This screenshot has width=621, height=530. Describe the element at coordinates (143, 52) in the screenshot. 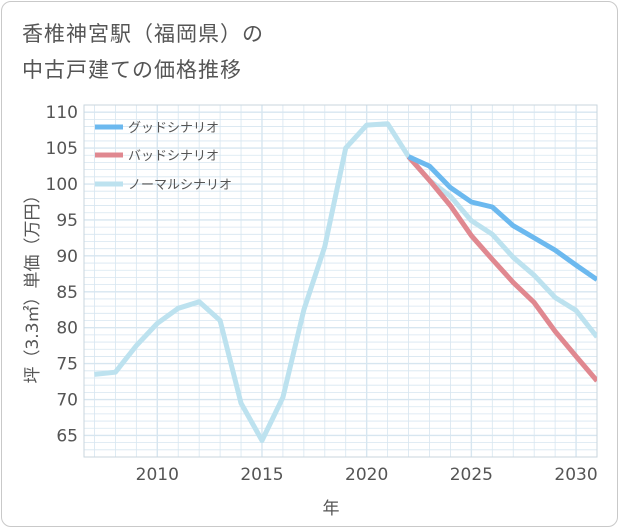

I see `chart-title: 香椎神宮駅（福岡県）の 中古戸建ての価格推移` at that location.